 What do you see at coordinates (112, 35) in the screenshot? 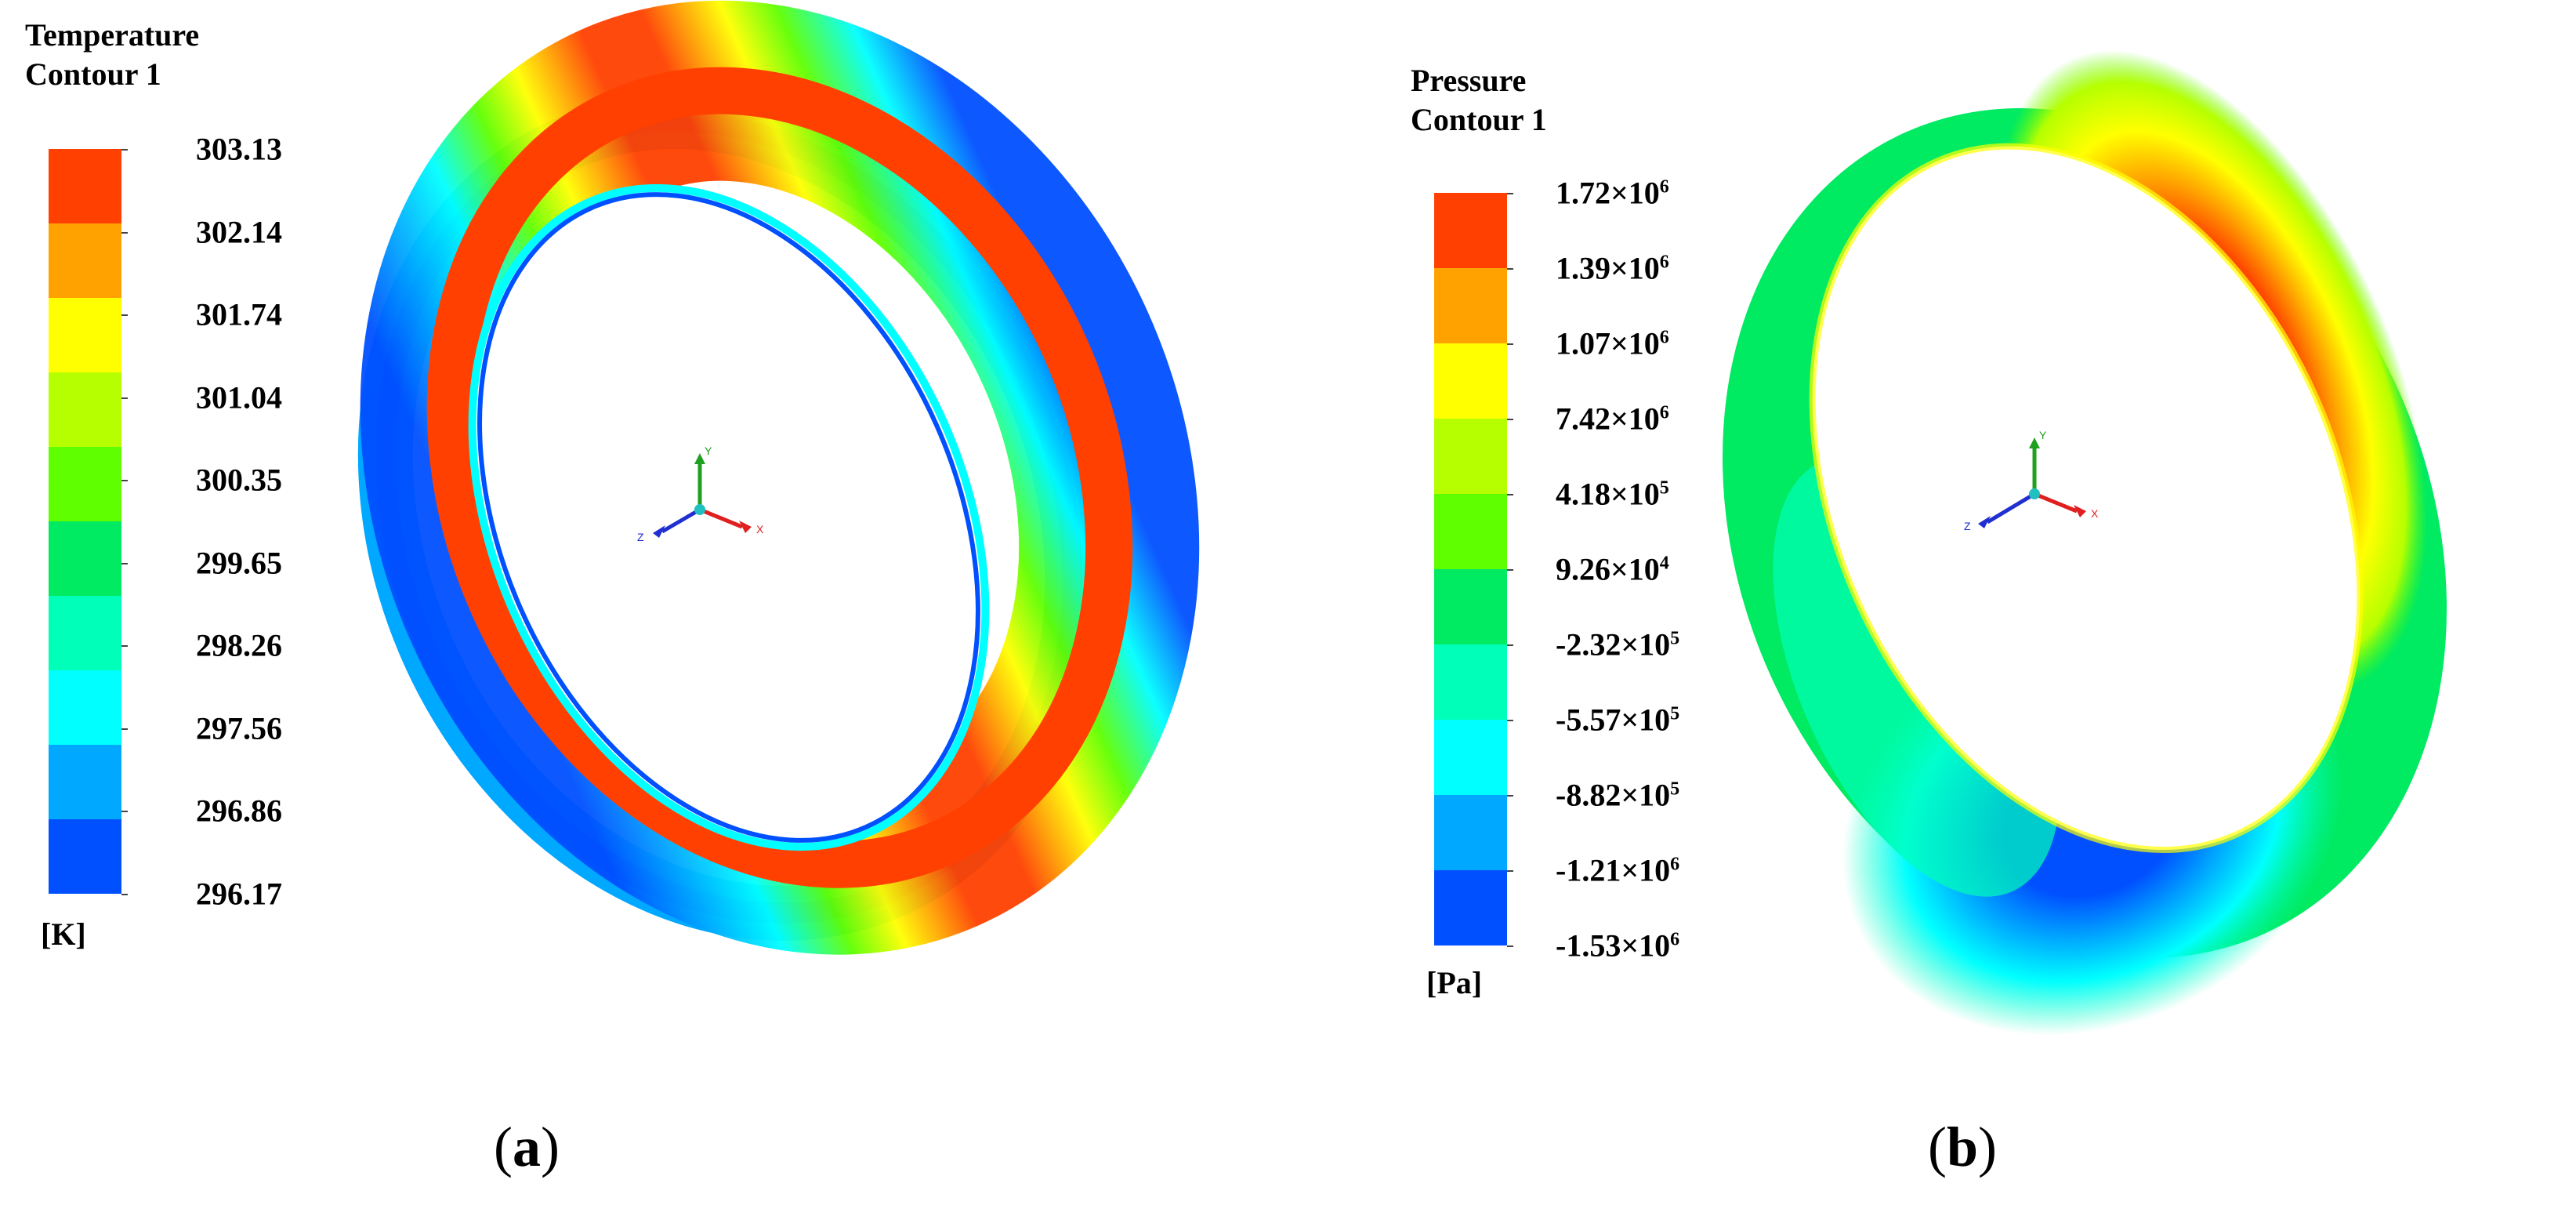
I see `legend-title-line1: Temperature` at bounding box center [112, 35].